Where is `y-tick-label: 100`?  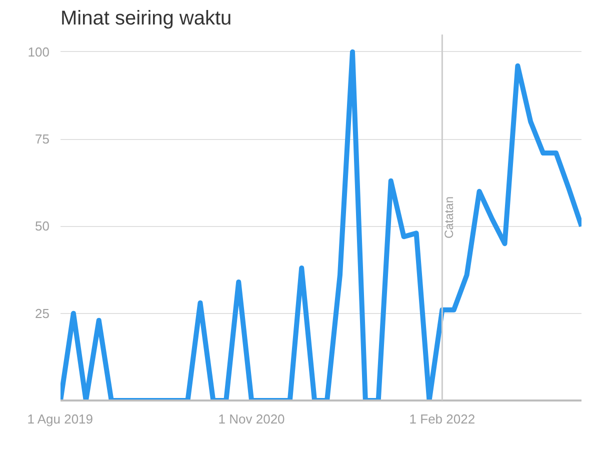
y-tick-label: 100 is located at coordinates (39, 52).